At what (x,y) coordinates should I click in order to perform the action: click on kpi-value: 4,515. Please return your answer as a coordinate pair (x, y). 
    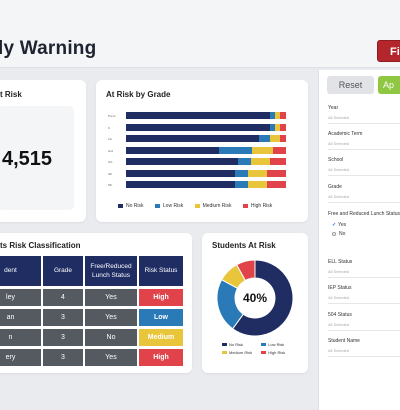
    Looking at the image, I should click on (27, 159).